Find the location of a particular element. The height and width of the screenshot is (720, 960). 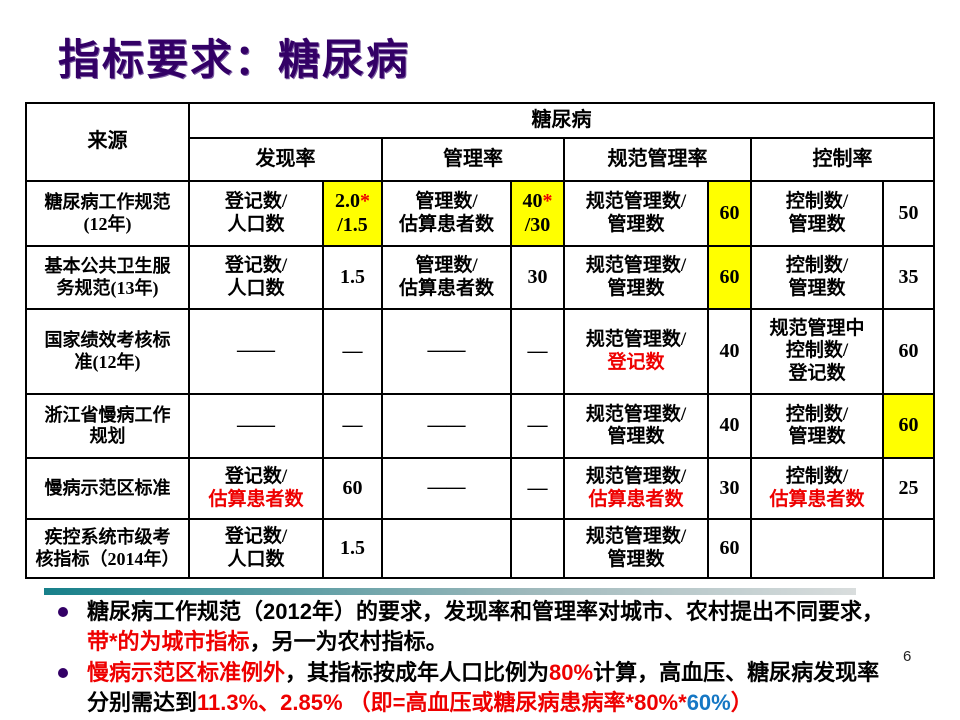

row-1-source: 基本公共卫生服 务规范(13年) is located at coordinates (107, 277).